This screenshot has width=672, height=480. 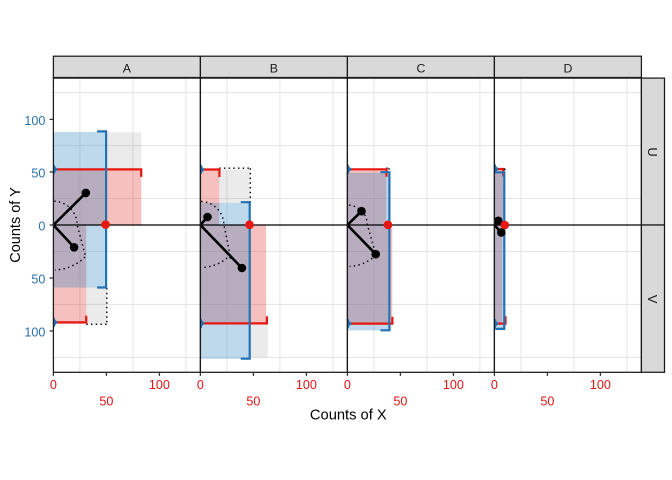 What do you see at coordinates (652, 151) in the screenshot?
I see `svg-text: U` at bounding box center [652, 151].